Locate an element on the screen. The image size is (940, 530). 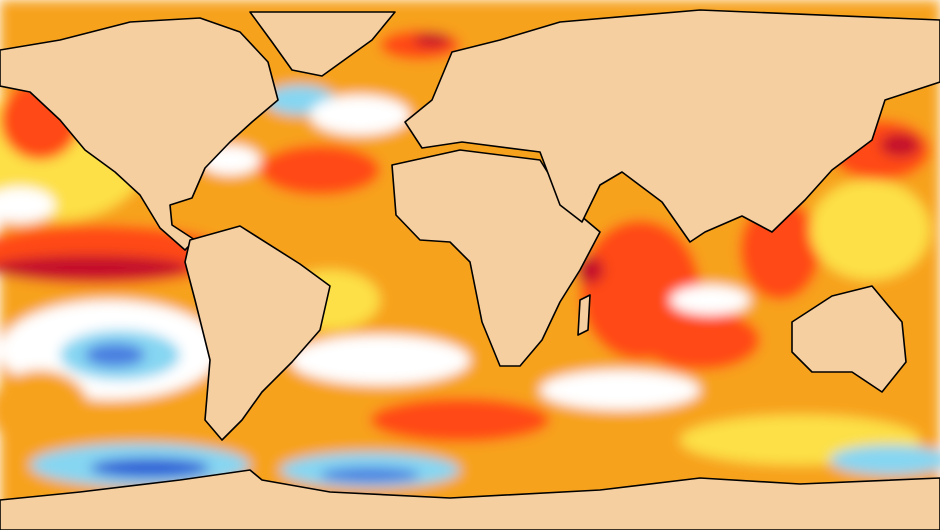
north-america is located at coordinates (139, 134).